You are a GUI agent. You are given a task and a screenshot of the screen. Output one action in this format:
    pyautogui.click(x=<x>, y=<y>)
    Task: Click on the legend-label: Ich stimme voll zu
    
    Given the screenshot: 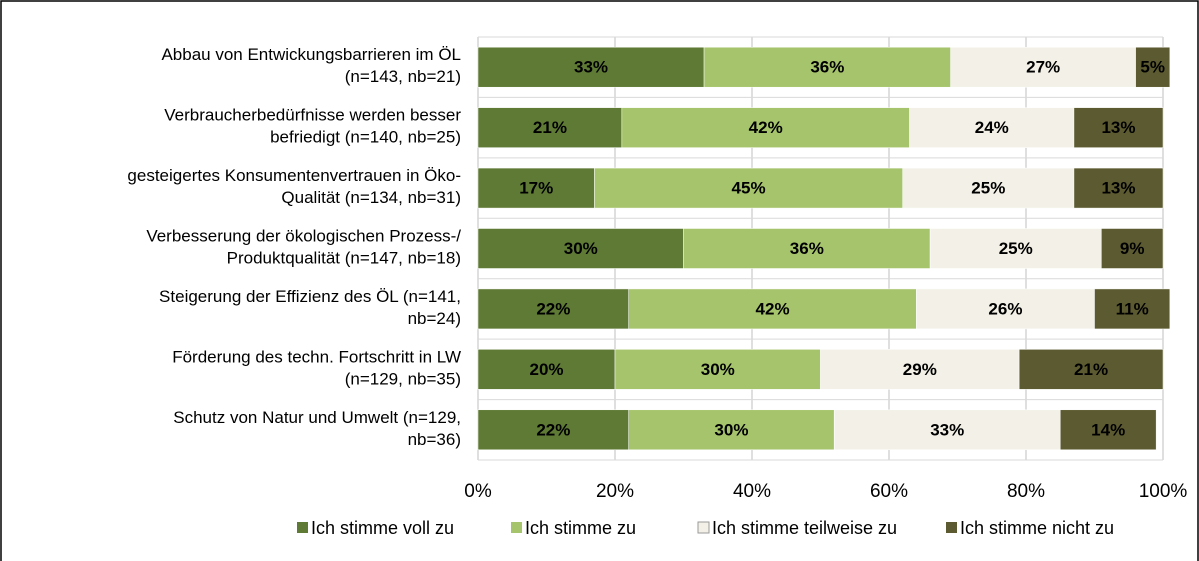 What is the action you would take?
    pyautogui.click(x=382, y=528)
    